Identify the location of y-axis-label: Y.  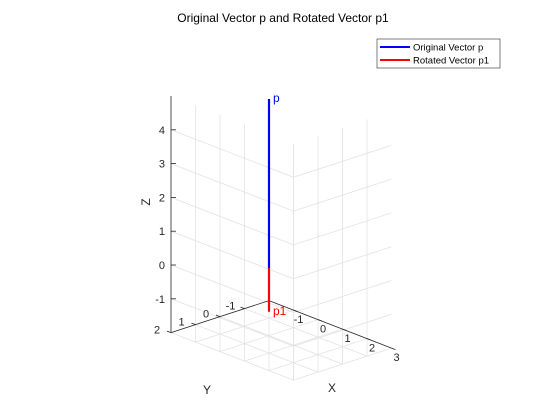
(207, 390).